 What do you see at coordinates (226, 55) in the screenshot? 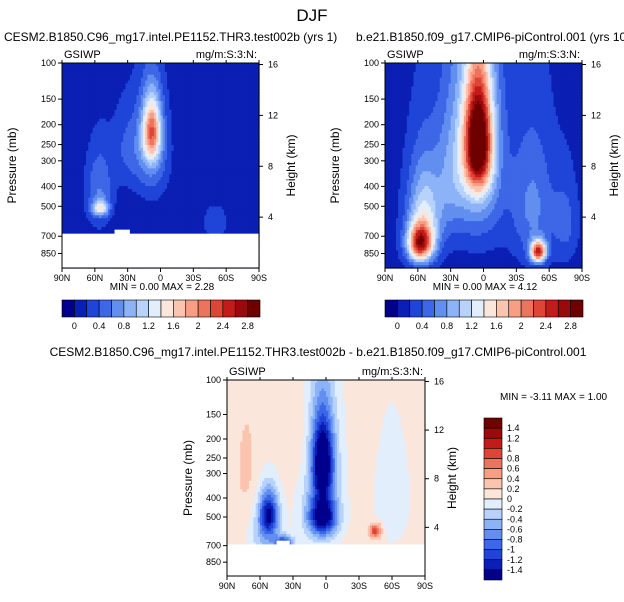
I see `units-label: mg/m:S:3:N:` at bounding box center [226, 55].